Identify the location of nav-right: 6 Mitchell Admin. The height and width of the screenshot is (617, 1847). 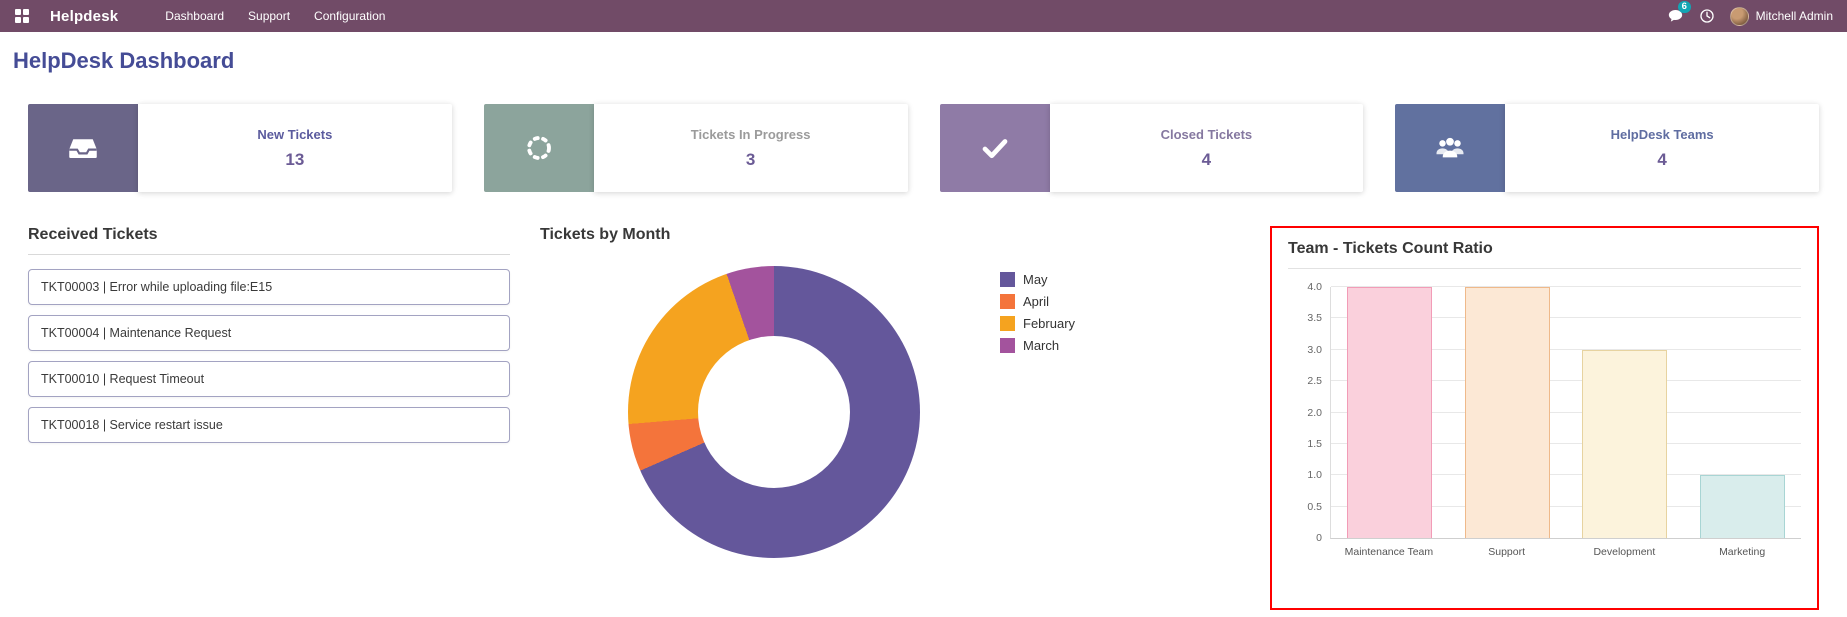
(1752, 13).